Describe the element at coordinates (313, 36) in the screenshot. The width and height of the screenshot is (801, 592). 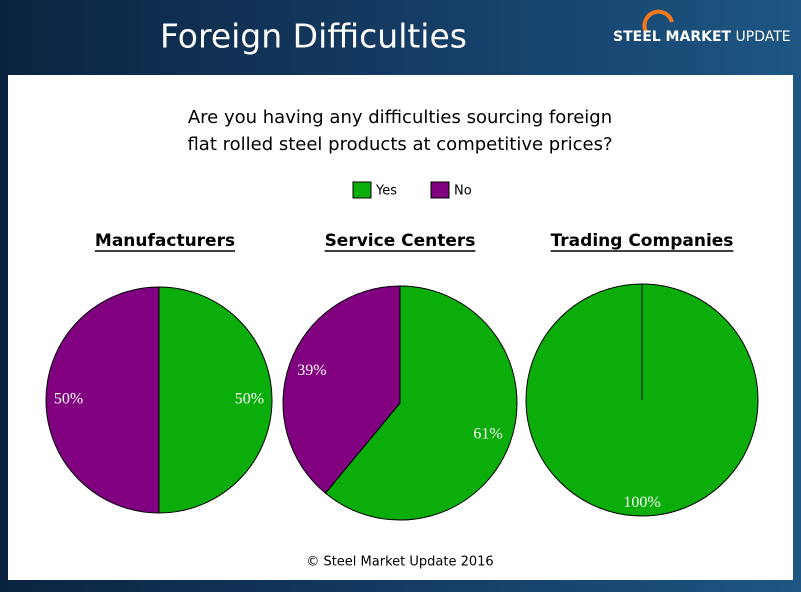
I see `slide-title: Foreign Difficulties` at that location.